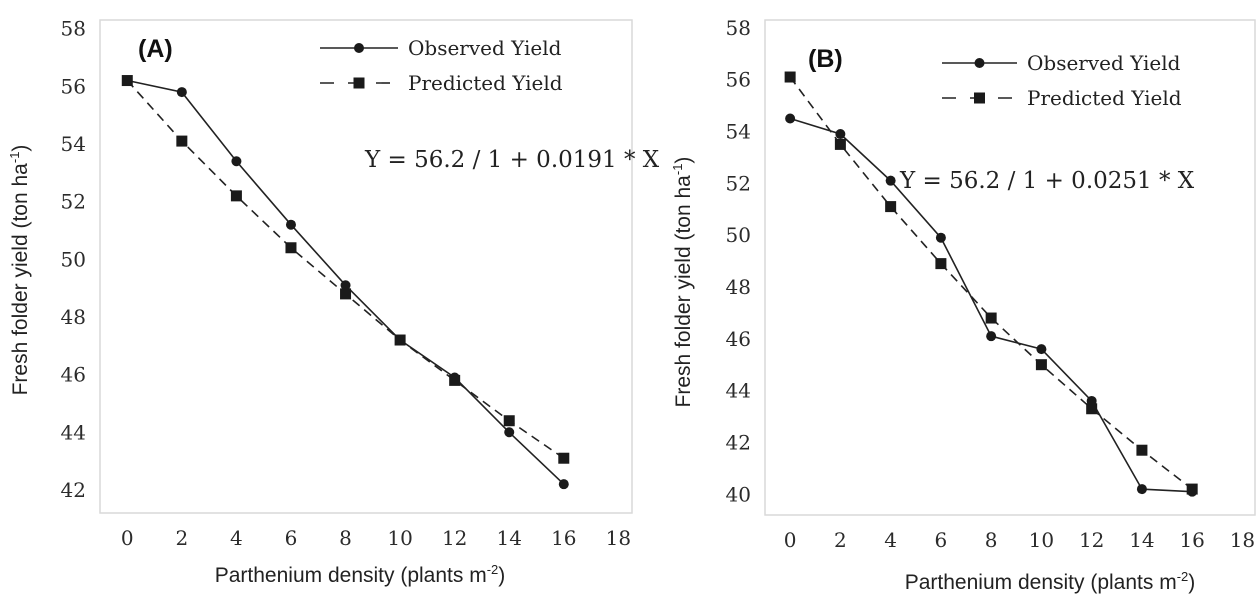 The image size is (1258, 598). Describe the element at coordinates (512, 160) in the screenshot. I see `equation-annotation: Y = 56.2 / 1 + 0.0191 * X` at that location.